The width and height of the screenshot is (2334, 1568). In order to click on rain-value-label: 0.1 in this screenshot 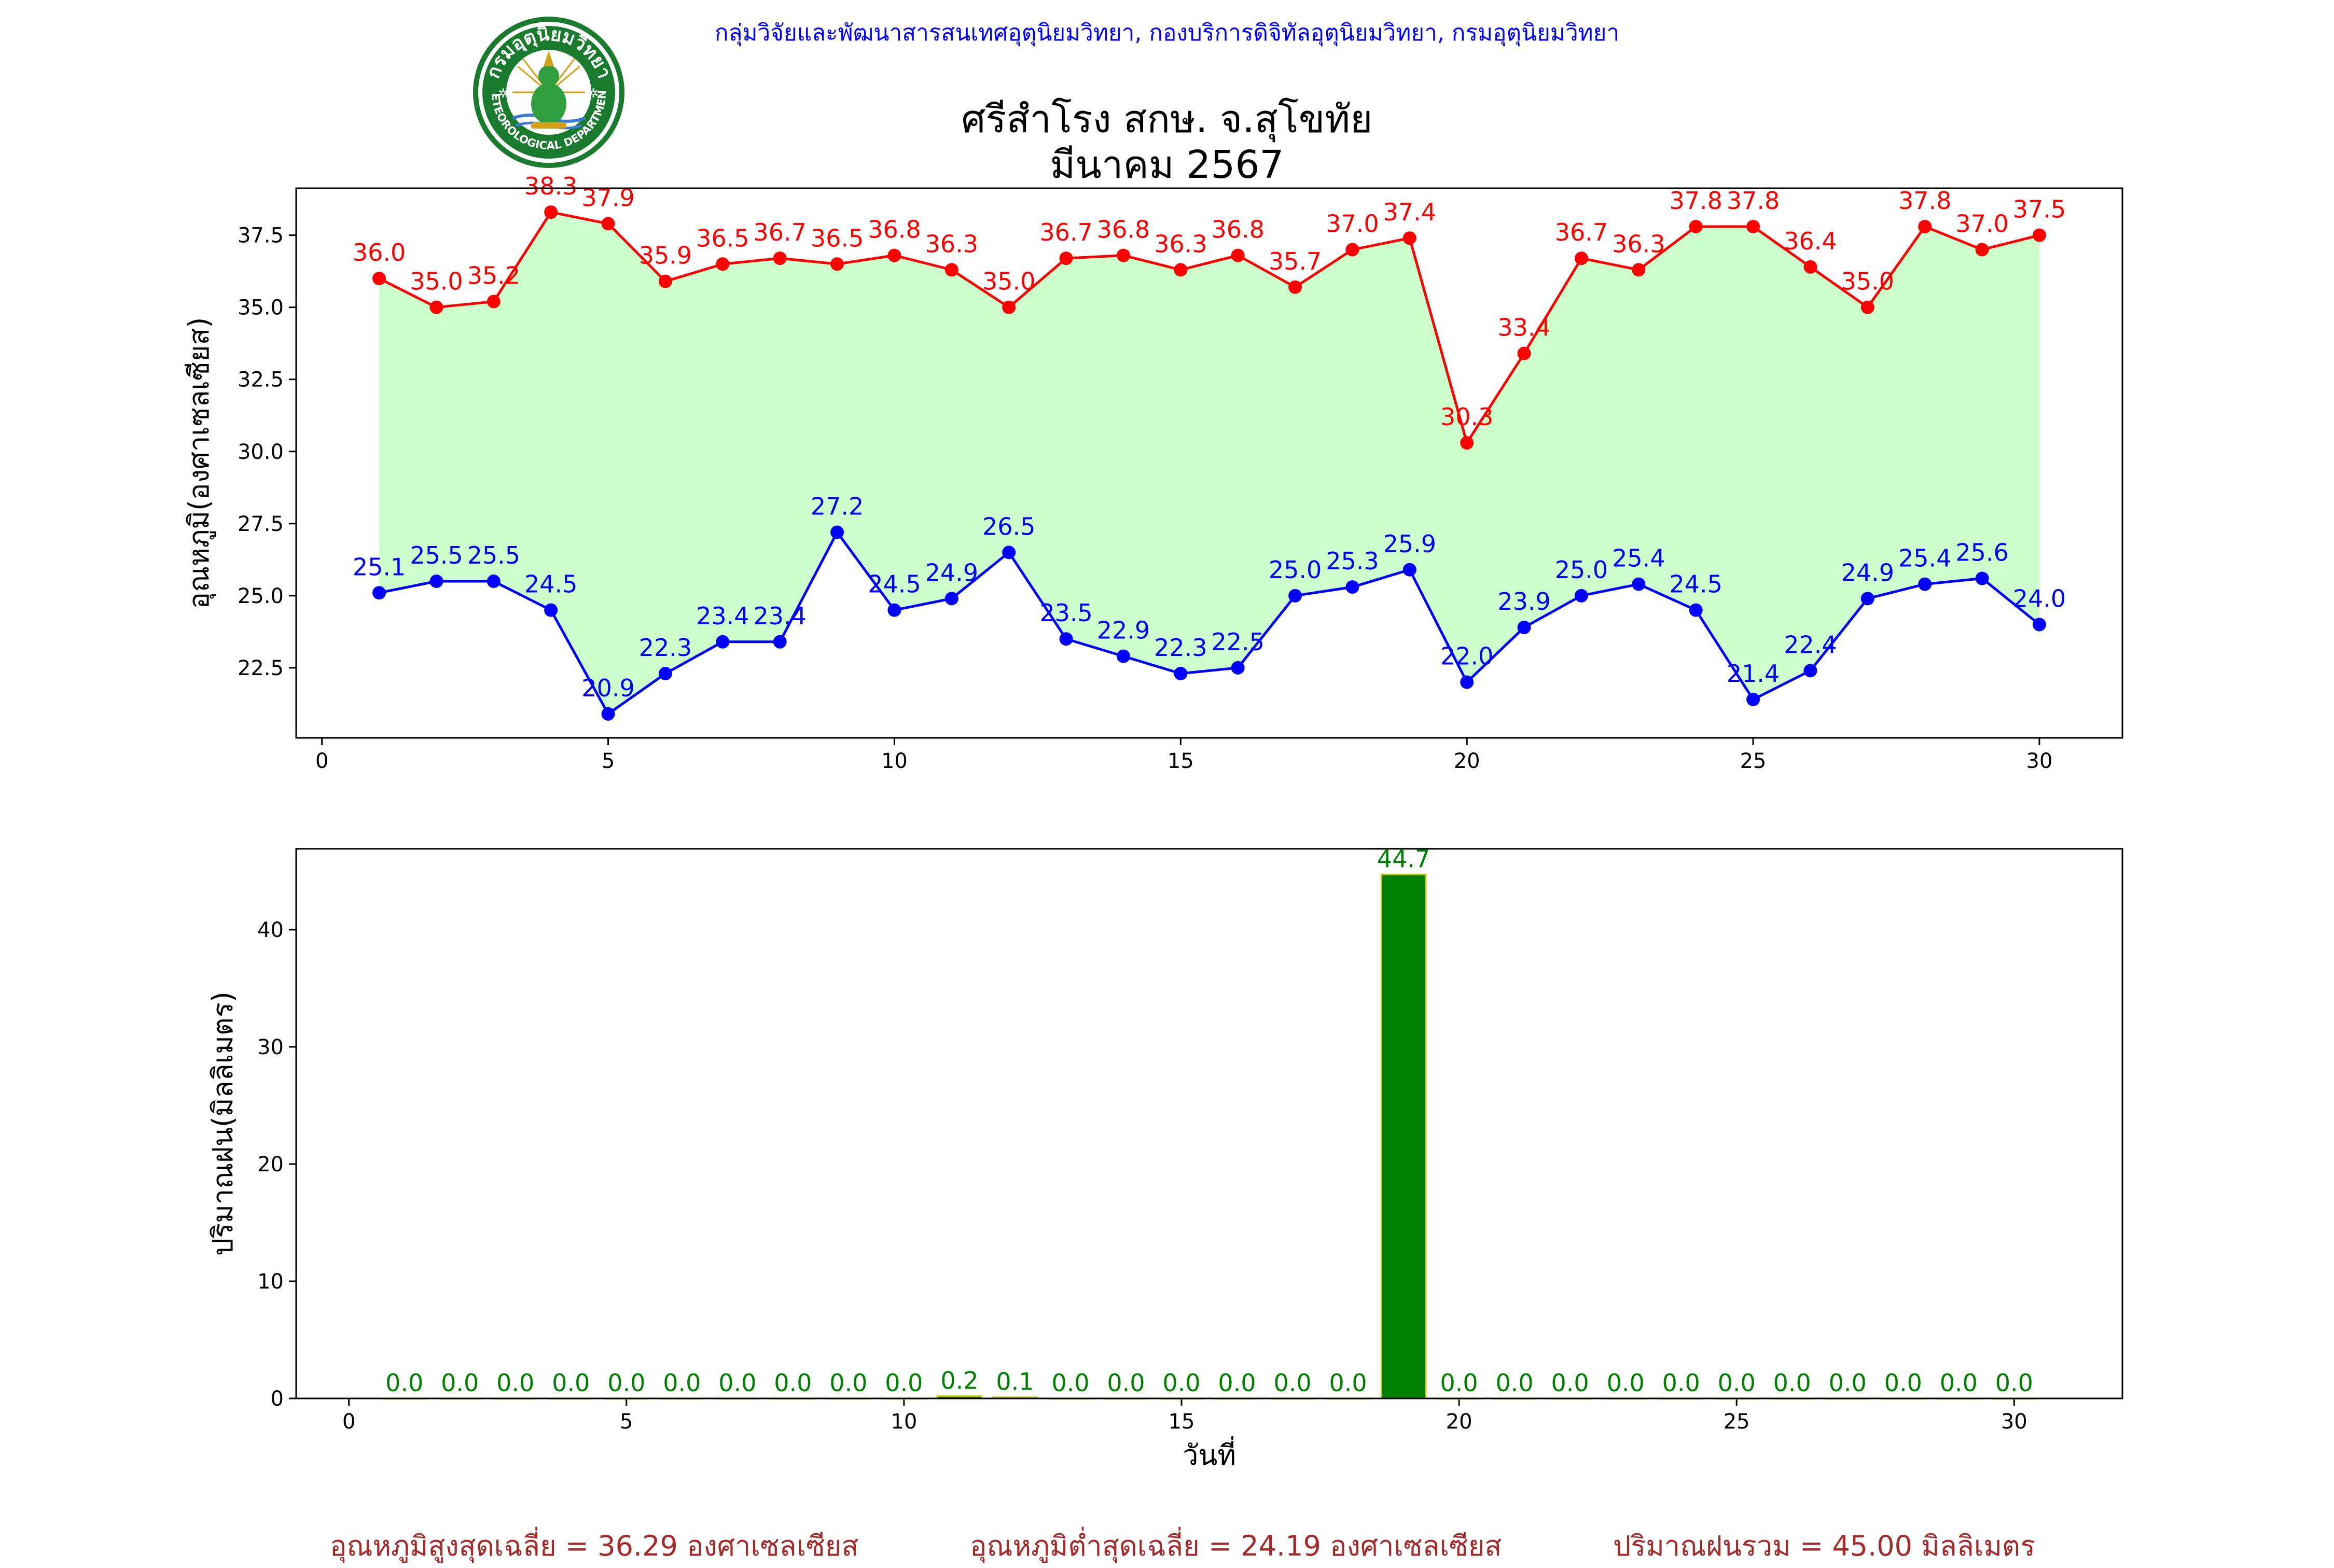, I will do `click(1015, 1382)`.